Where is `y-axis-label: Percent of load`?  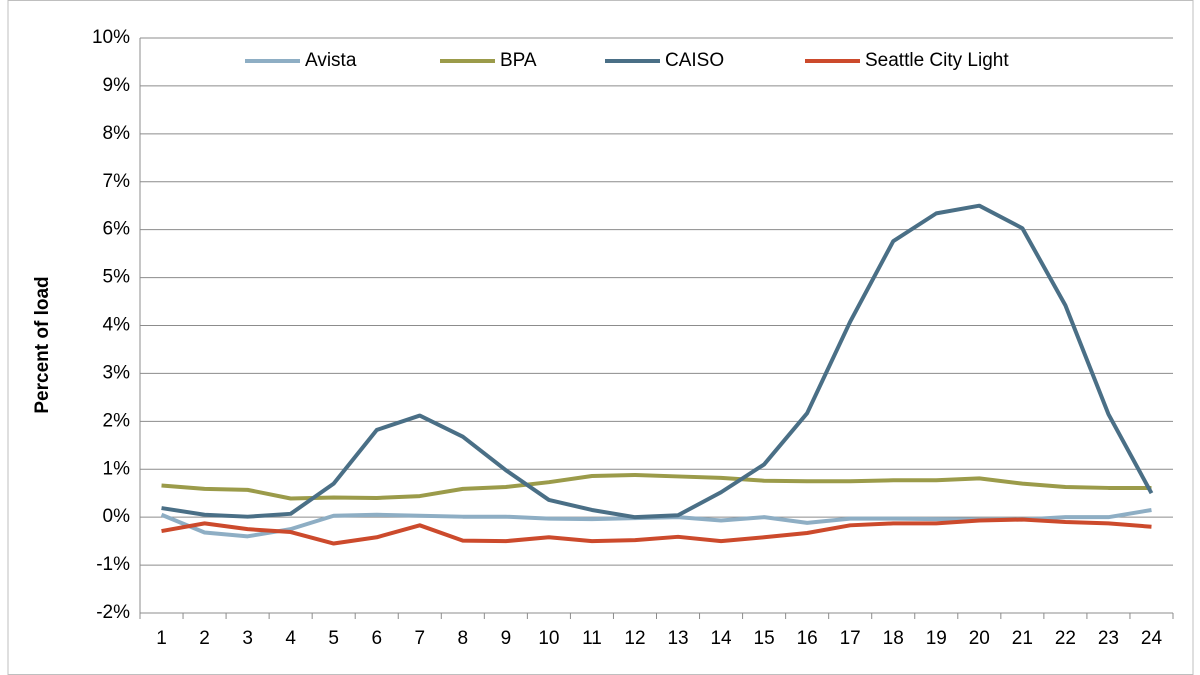
y-axis-label: Percent of load is located at coordinates (42, 344).